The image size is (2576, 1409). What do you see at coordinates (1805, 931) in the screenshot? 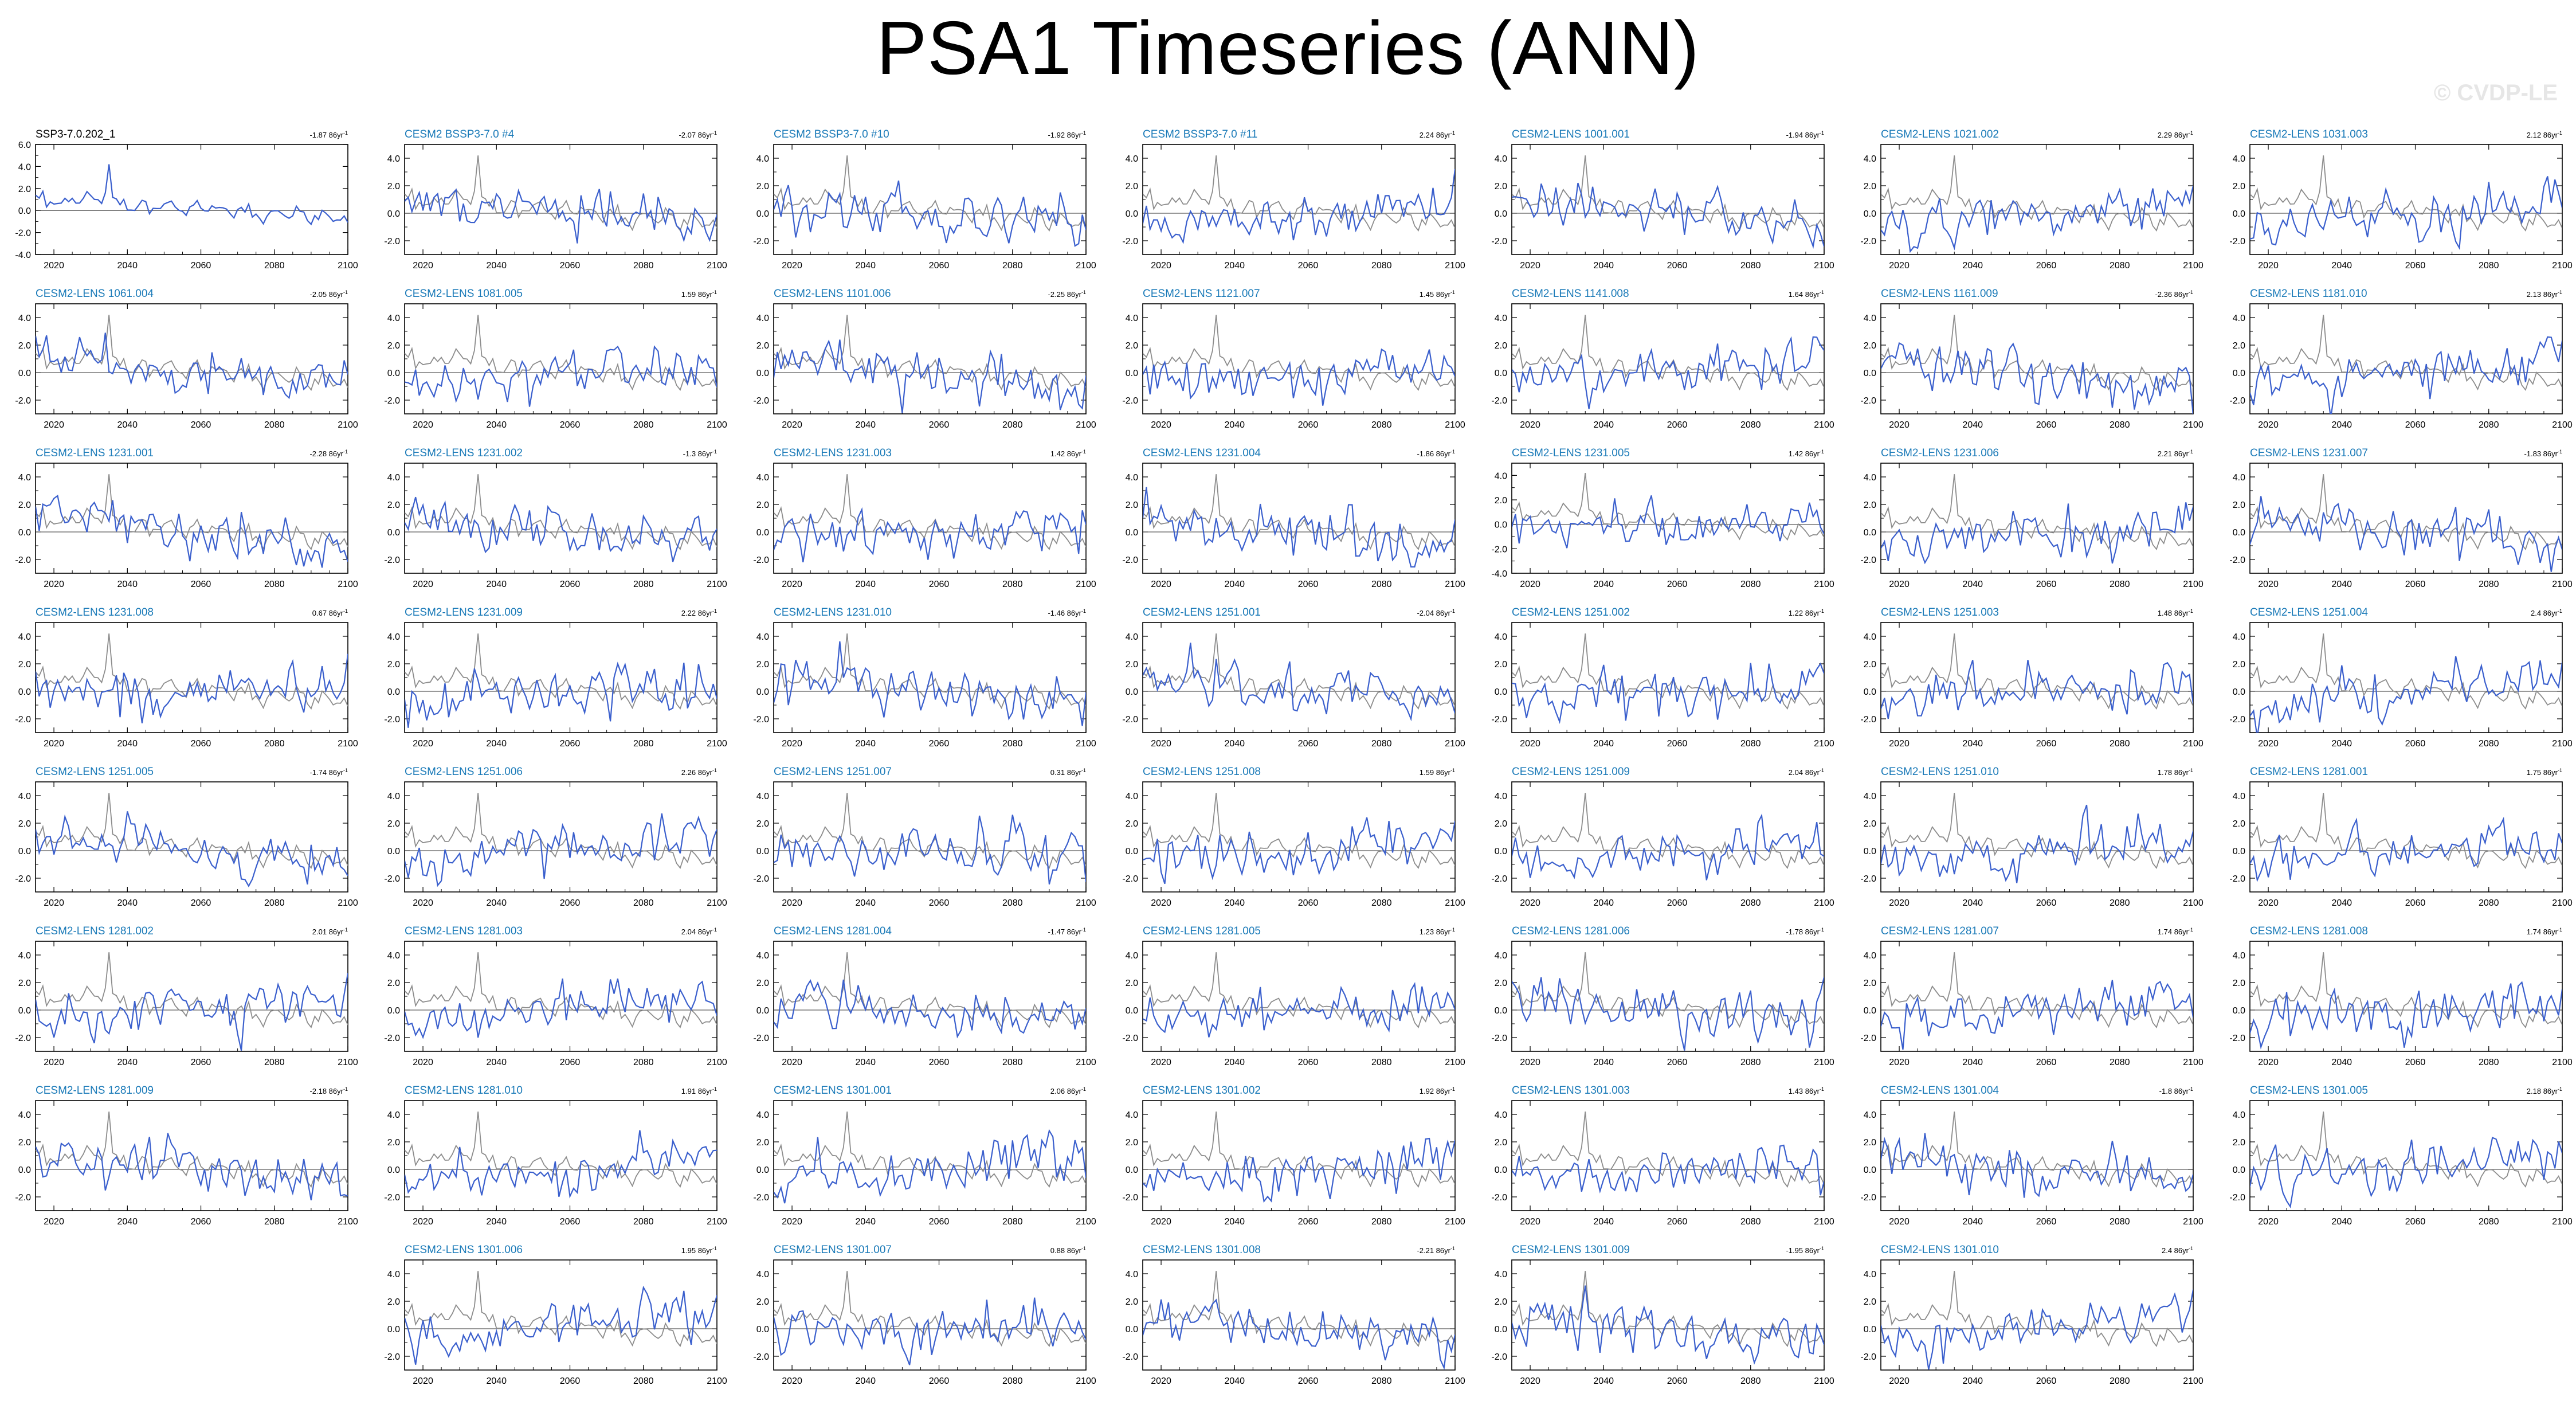
I see `panel-trend: -1.78 86yr-1` at bounding box center [1805, 931].